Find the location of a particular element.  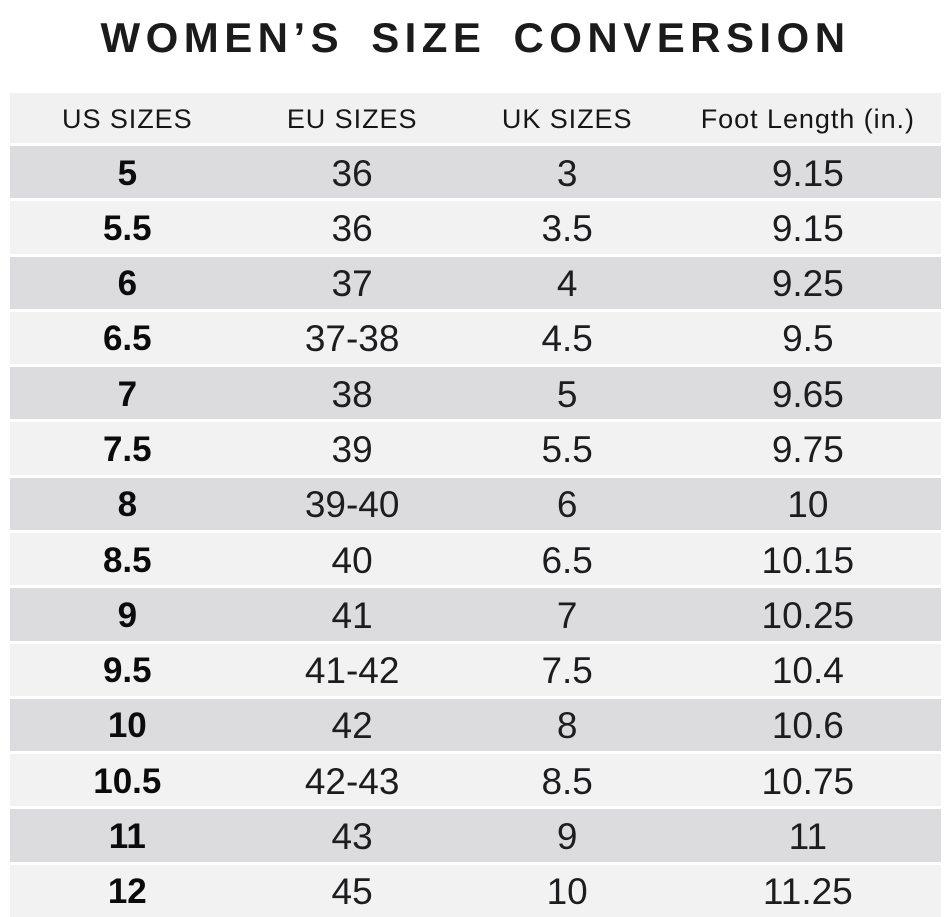

cell-eu-size: 37-38 is located at coordinates (352, 339).